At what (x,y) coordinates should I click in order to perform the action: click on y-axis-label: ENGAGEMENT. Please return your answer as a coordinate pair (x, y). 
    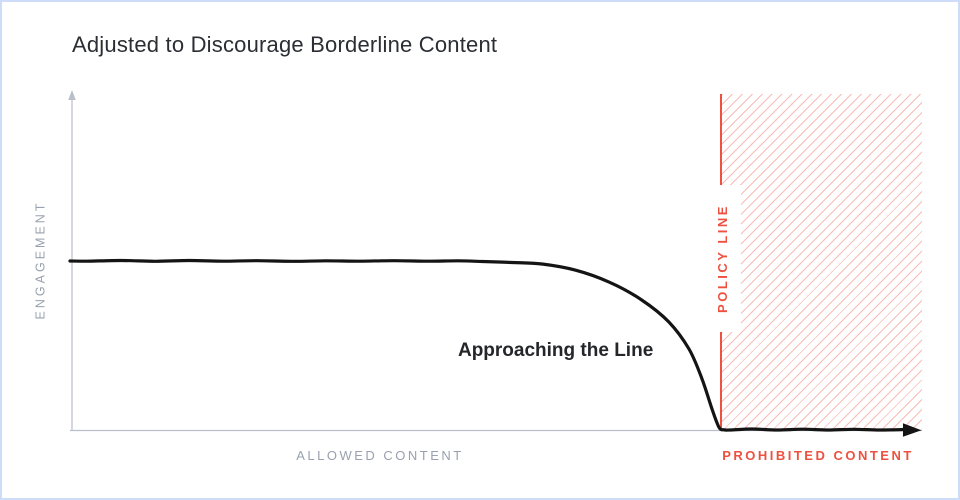
    Looking at the image, I should click on (40, 260).